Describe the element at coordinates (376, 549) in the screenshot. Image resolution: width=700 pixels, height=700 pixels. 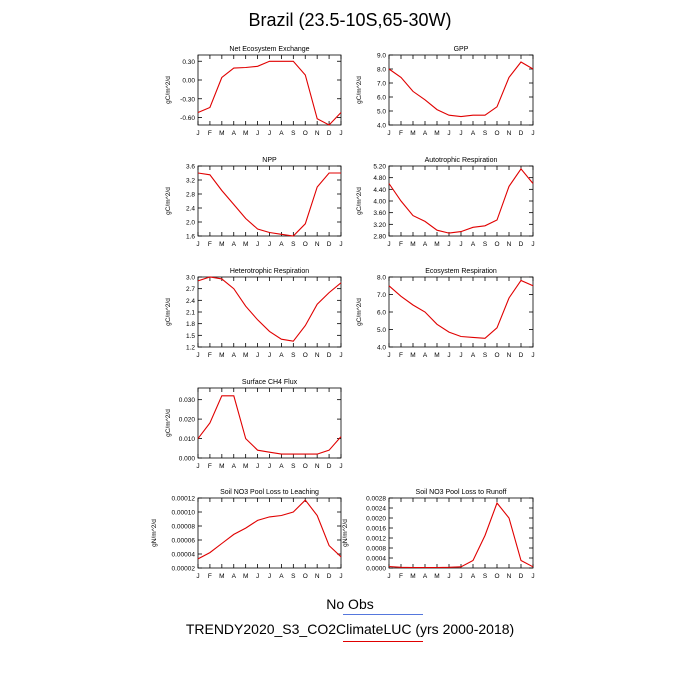
I see `y-tick-label: 0.0008` at that location.